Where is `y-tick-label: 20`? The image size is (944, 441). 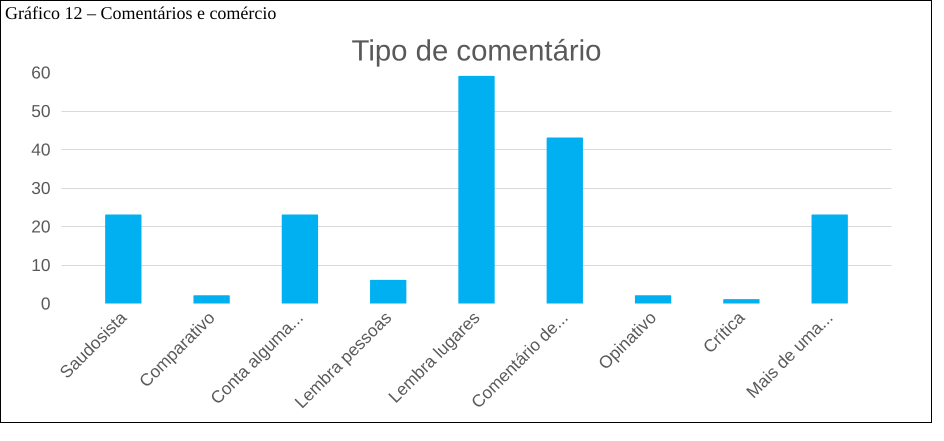 y-tick-label: 20 is located at coordinates (41, 226).